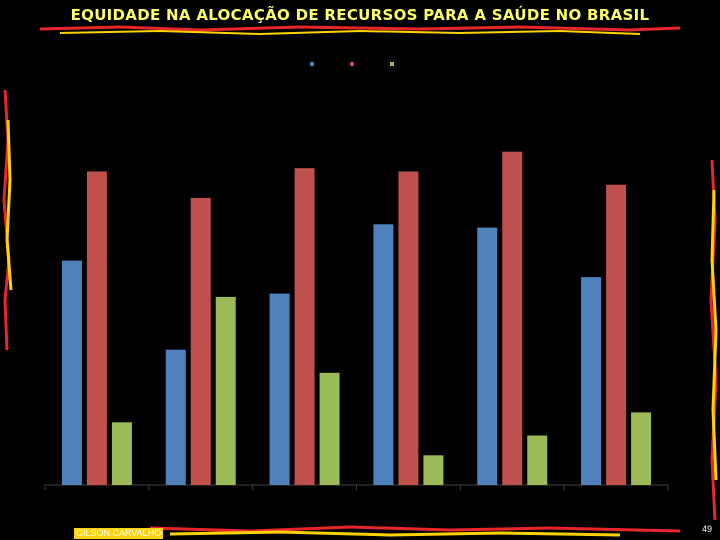 This screenshot has width=720, height=540. I want to click on bottom-border-yellow, so click(395, 533).